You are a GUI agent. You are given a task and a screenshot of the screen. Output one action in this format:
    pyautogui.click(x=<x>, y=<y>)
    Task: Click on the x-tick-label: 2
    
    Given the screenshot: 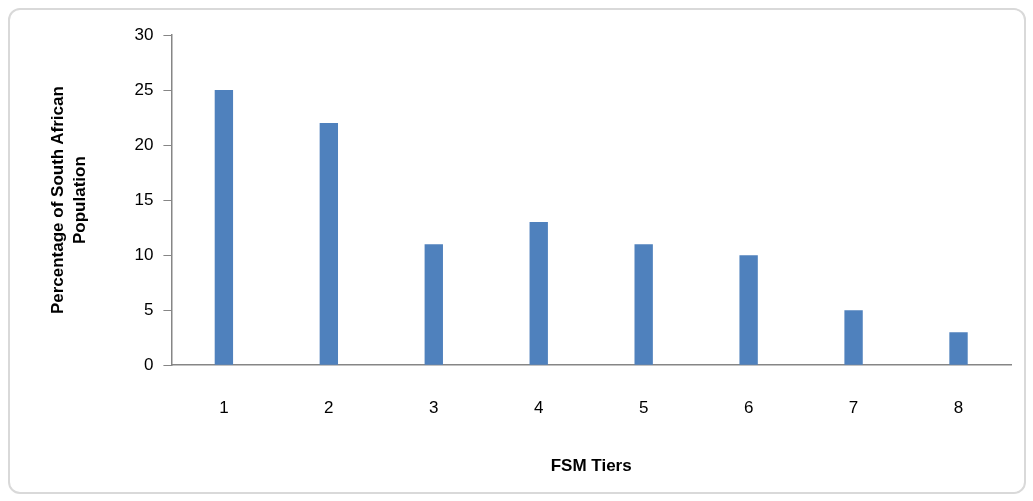 What is the action you would take?
    pyautogui.click(x=329, y=408)
    